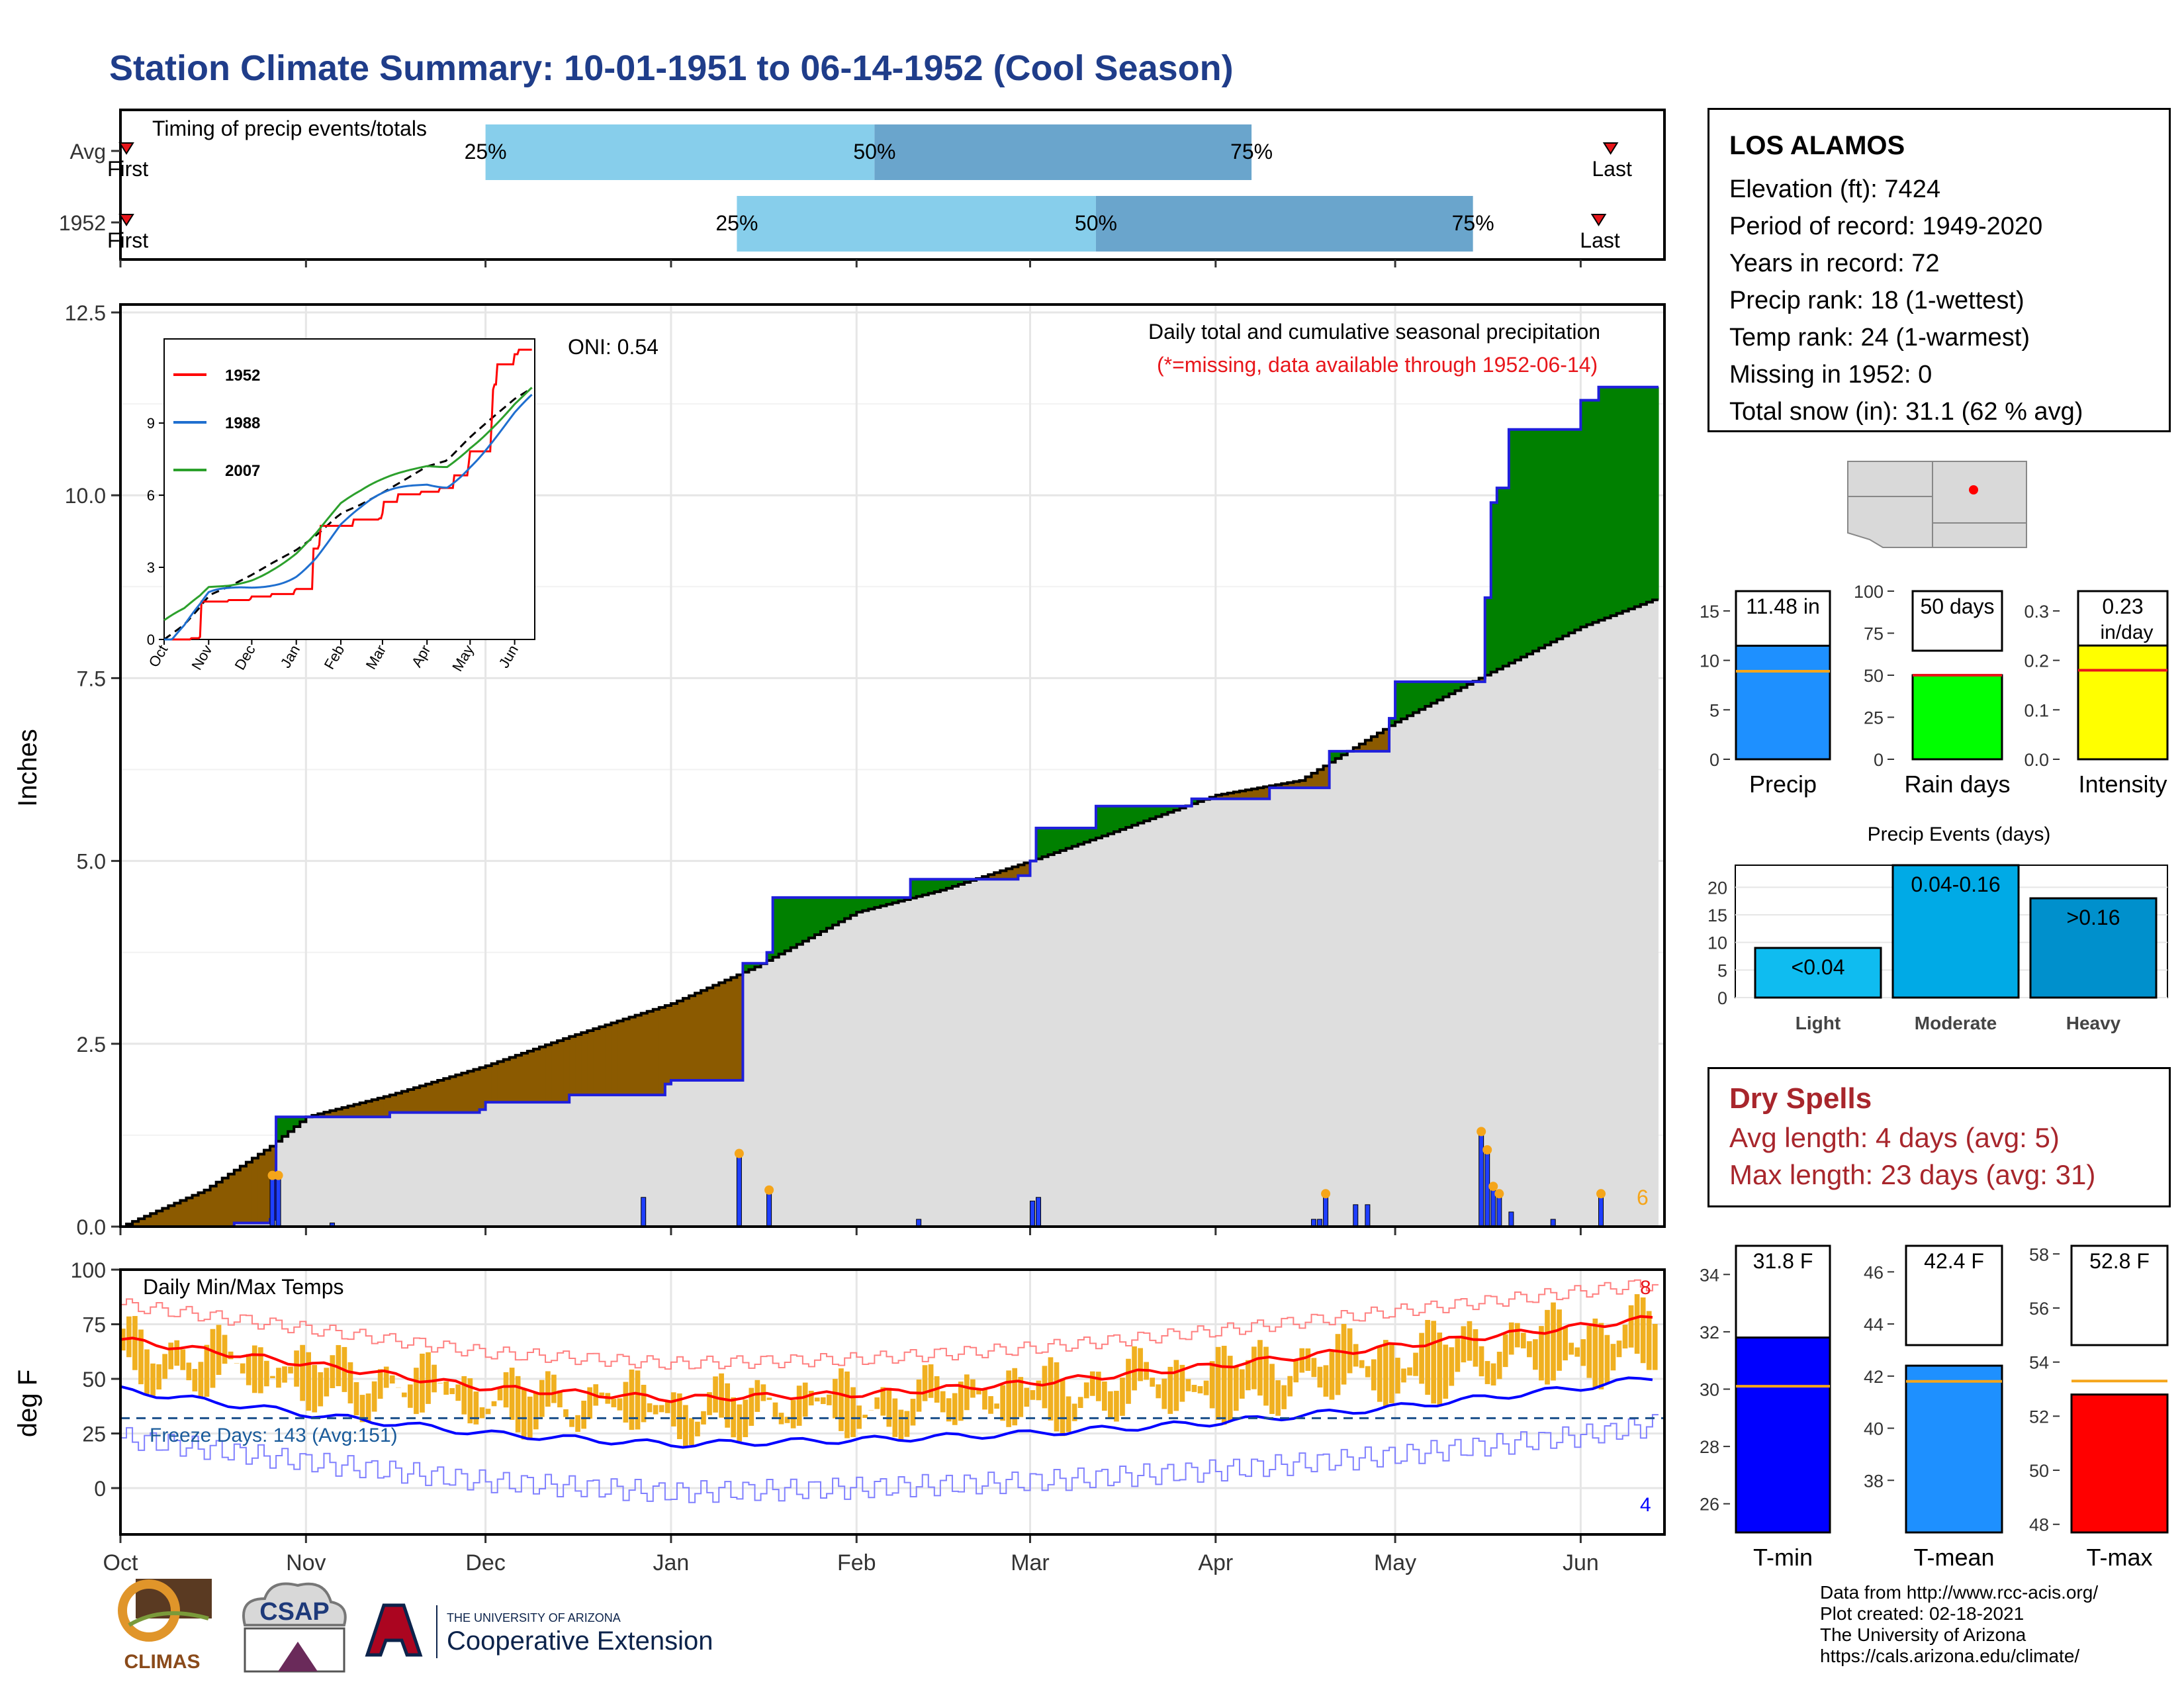 The width and height of the screenshot is (2184, 1688). What do you see at coordinates (1834, 189) in the screenshot?
I see `station-elevation: Elevation (ft): 7424` at bounding box center [1834, 189].